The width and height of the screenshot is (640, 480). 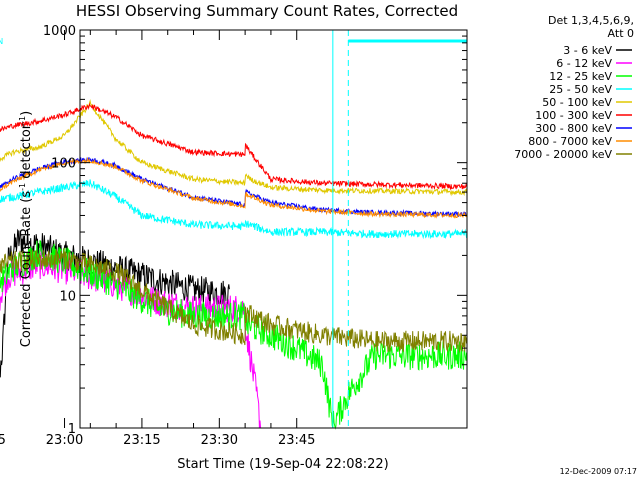 I want to click on x-tick-label-7: 23:45, so click(x=296, y=440).